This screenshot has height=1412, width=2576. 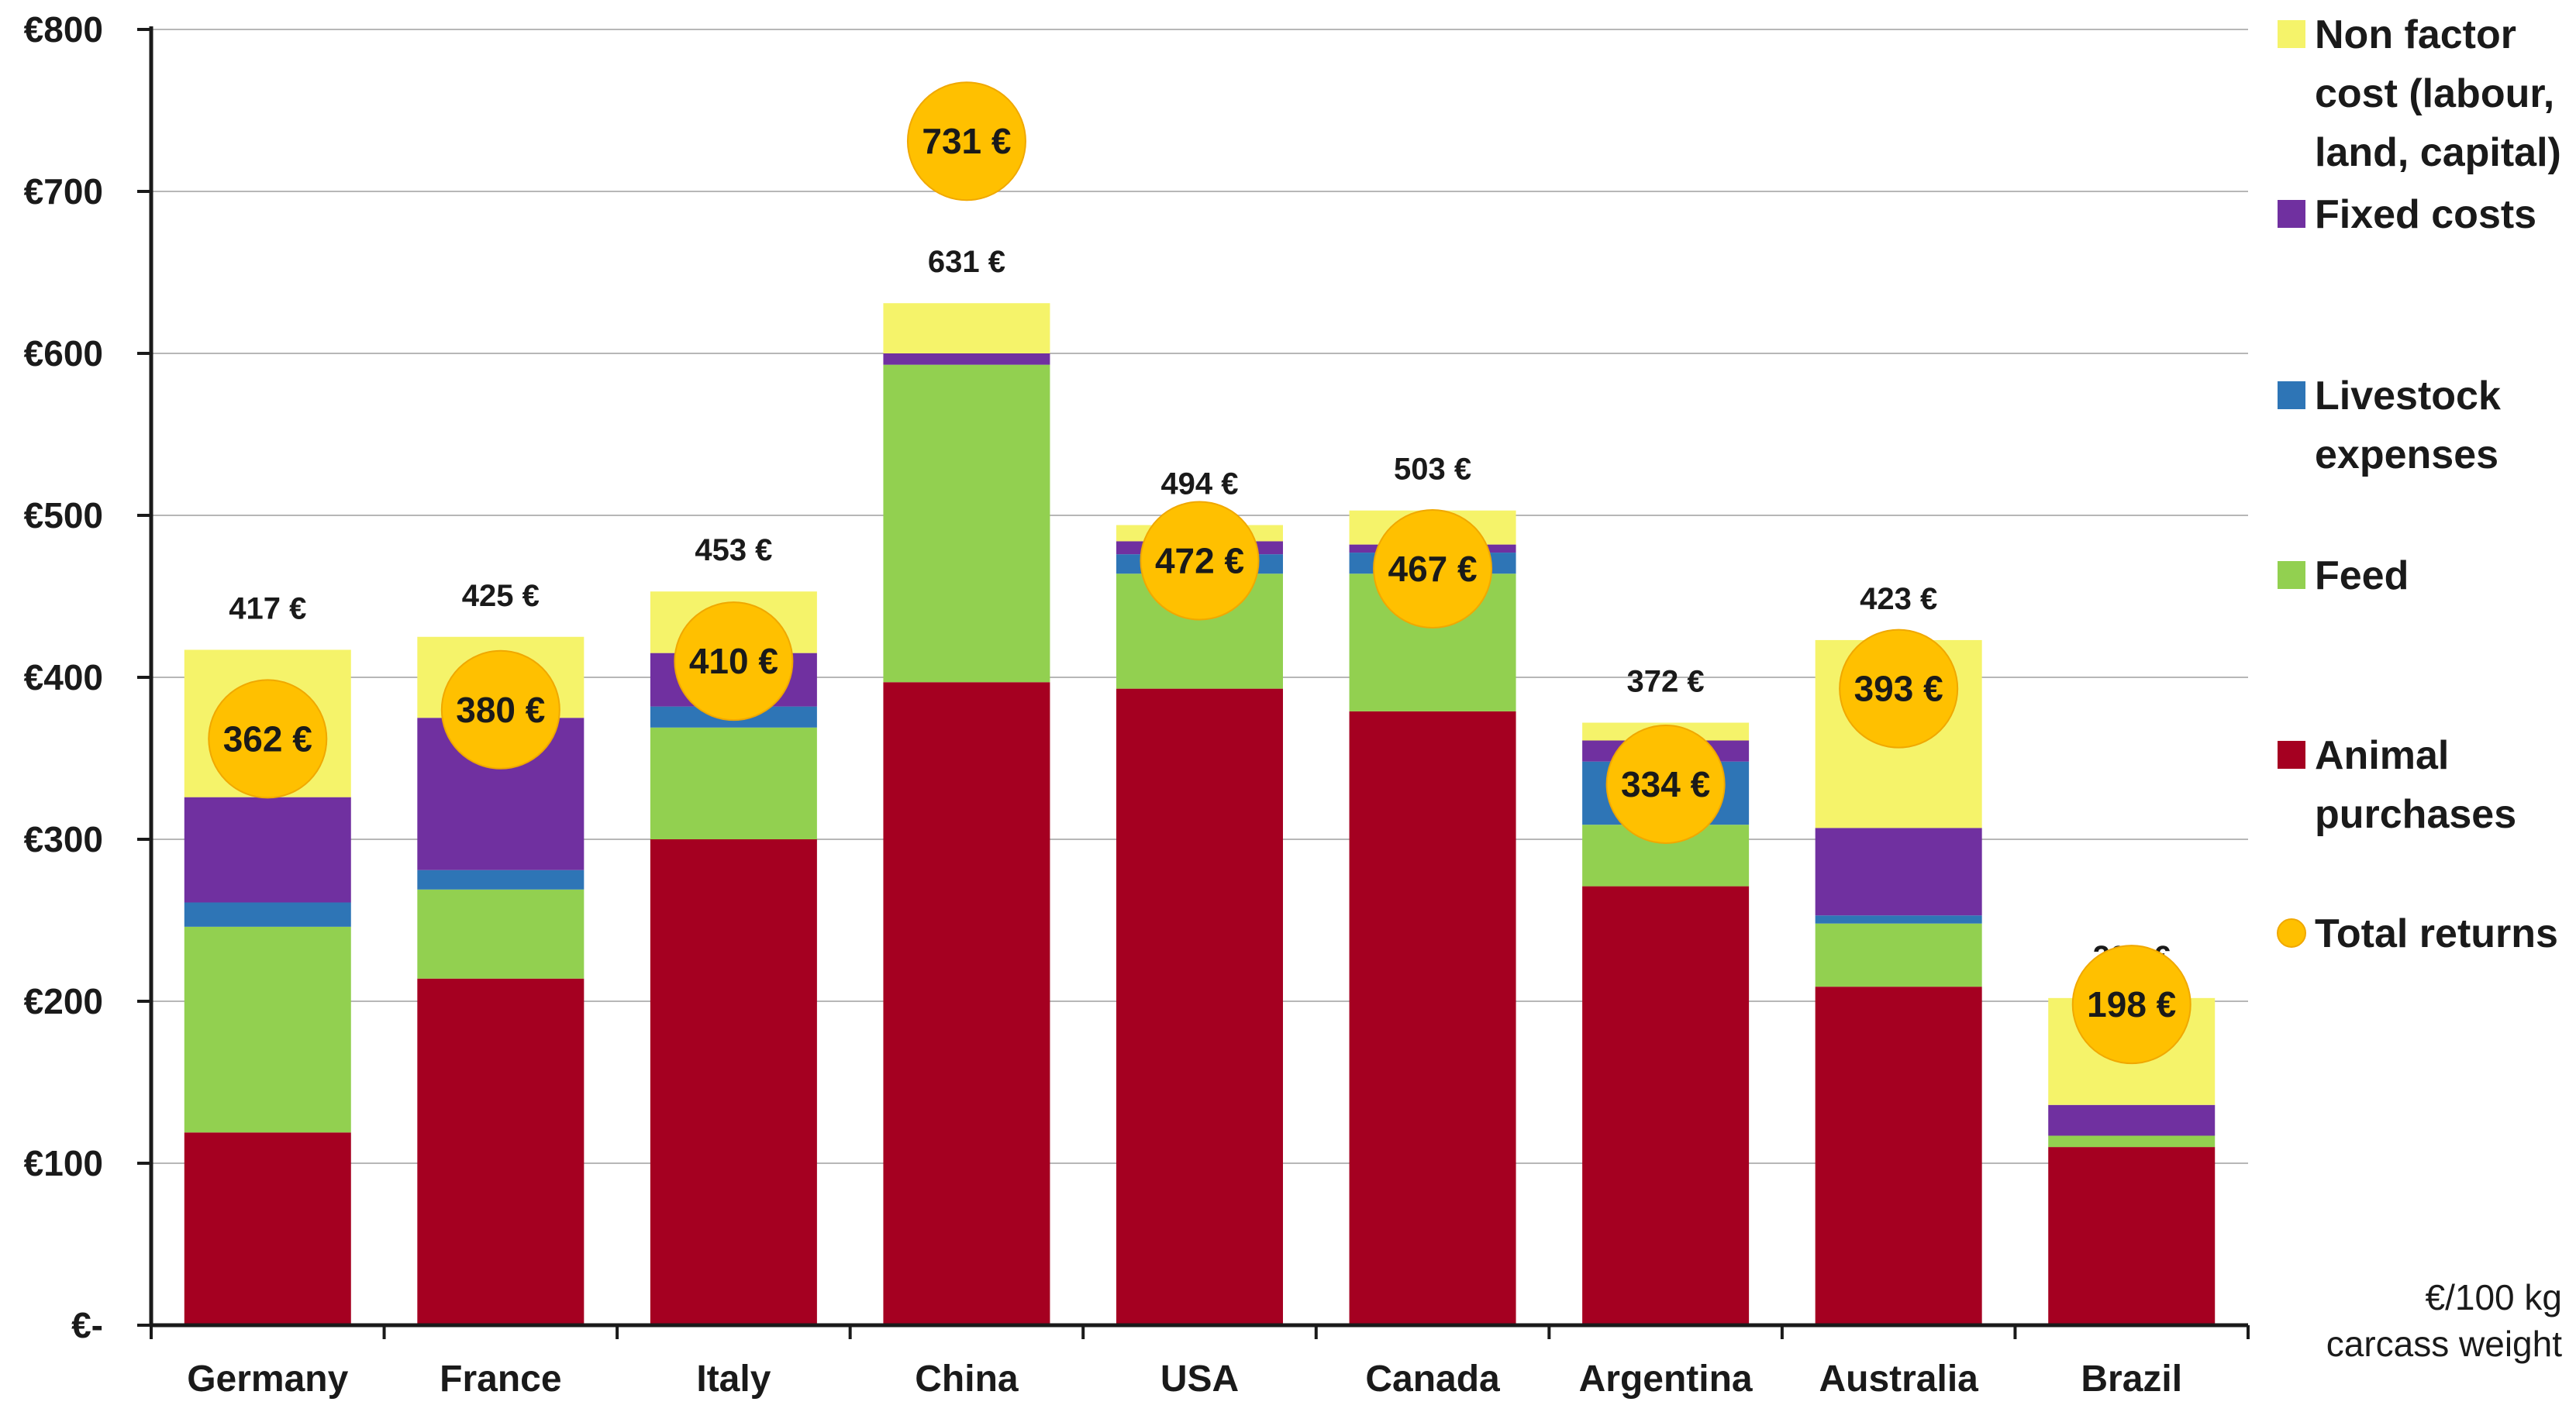 I want to click on total-returns-label: 393 €, so click(x=1898, y=689).